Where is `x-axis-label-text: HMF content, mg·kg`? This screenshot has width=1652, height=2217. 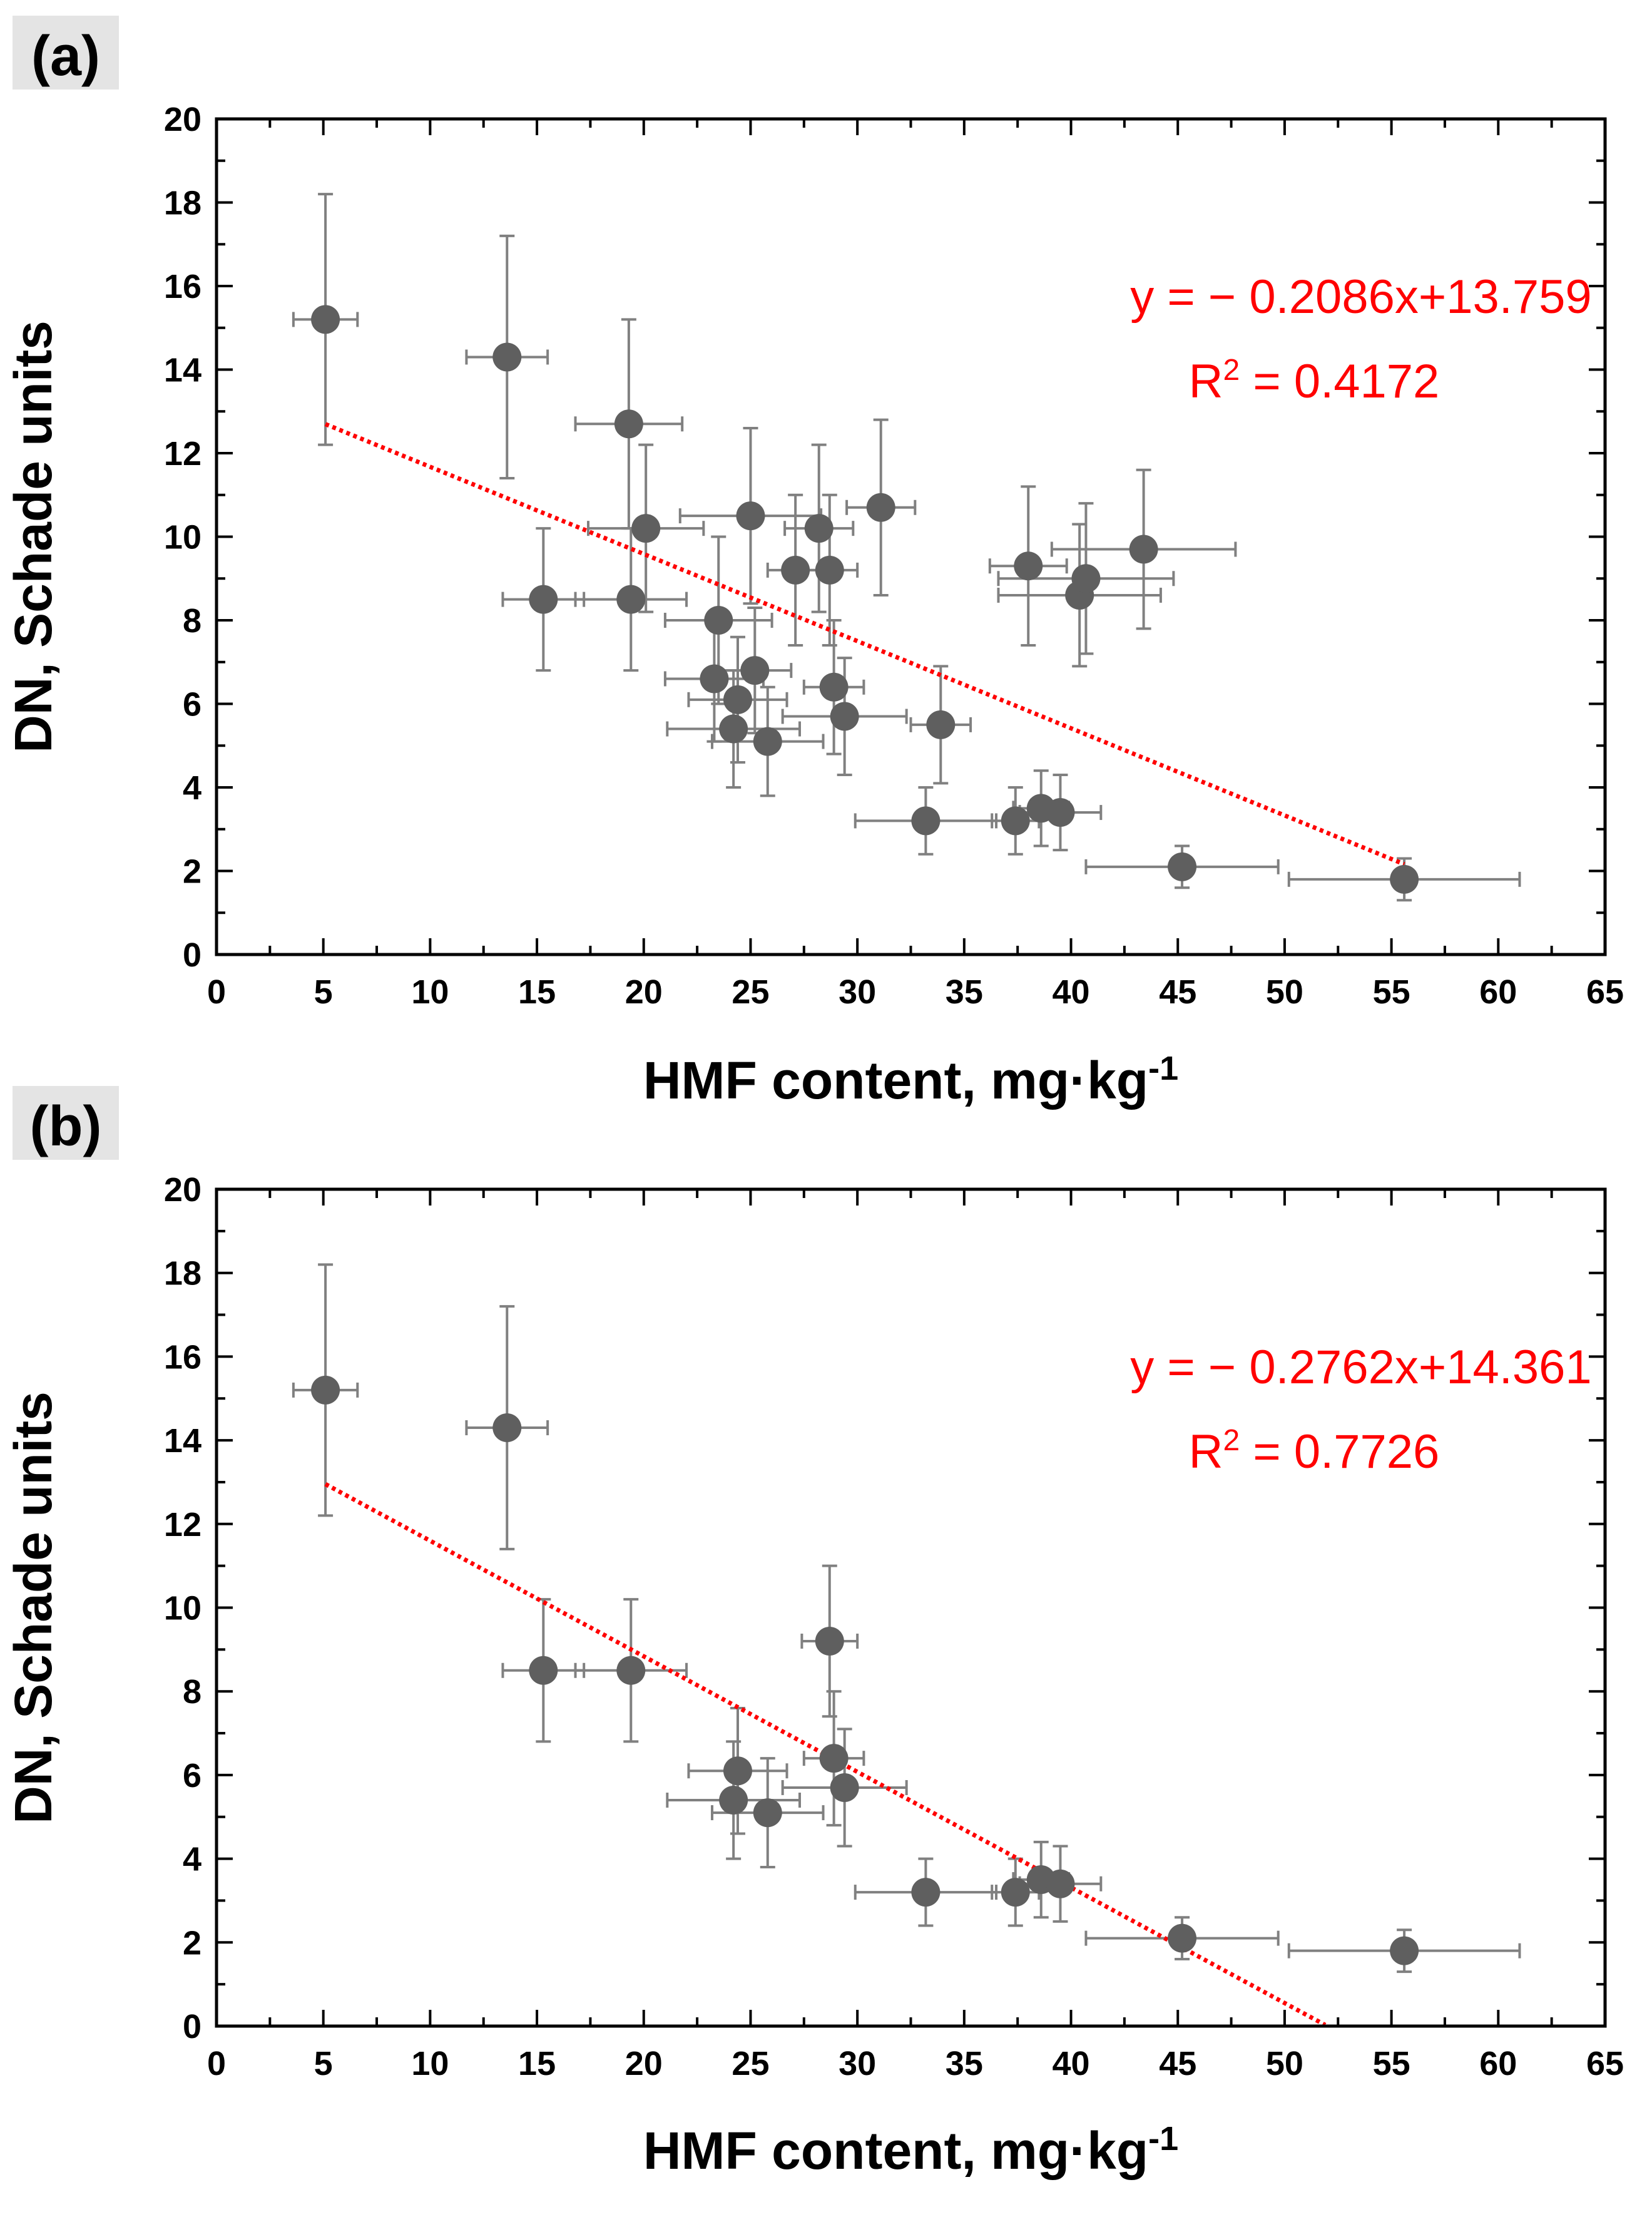 x-axis-label-text: HMF content, mg·kg is located at coordinates (895, 1080).